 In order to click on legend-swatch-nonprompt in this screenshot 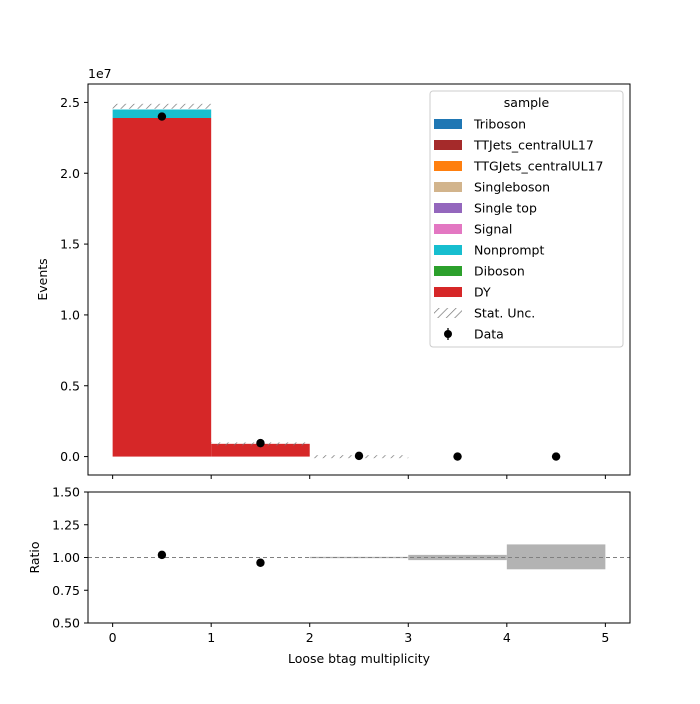, I will do `click(448, 250)`.